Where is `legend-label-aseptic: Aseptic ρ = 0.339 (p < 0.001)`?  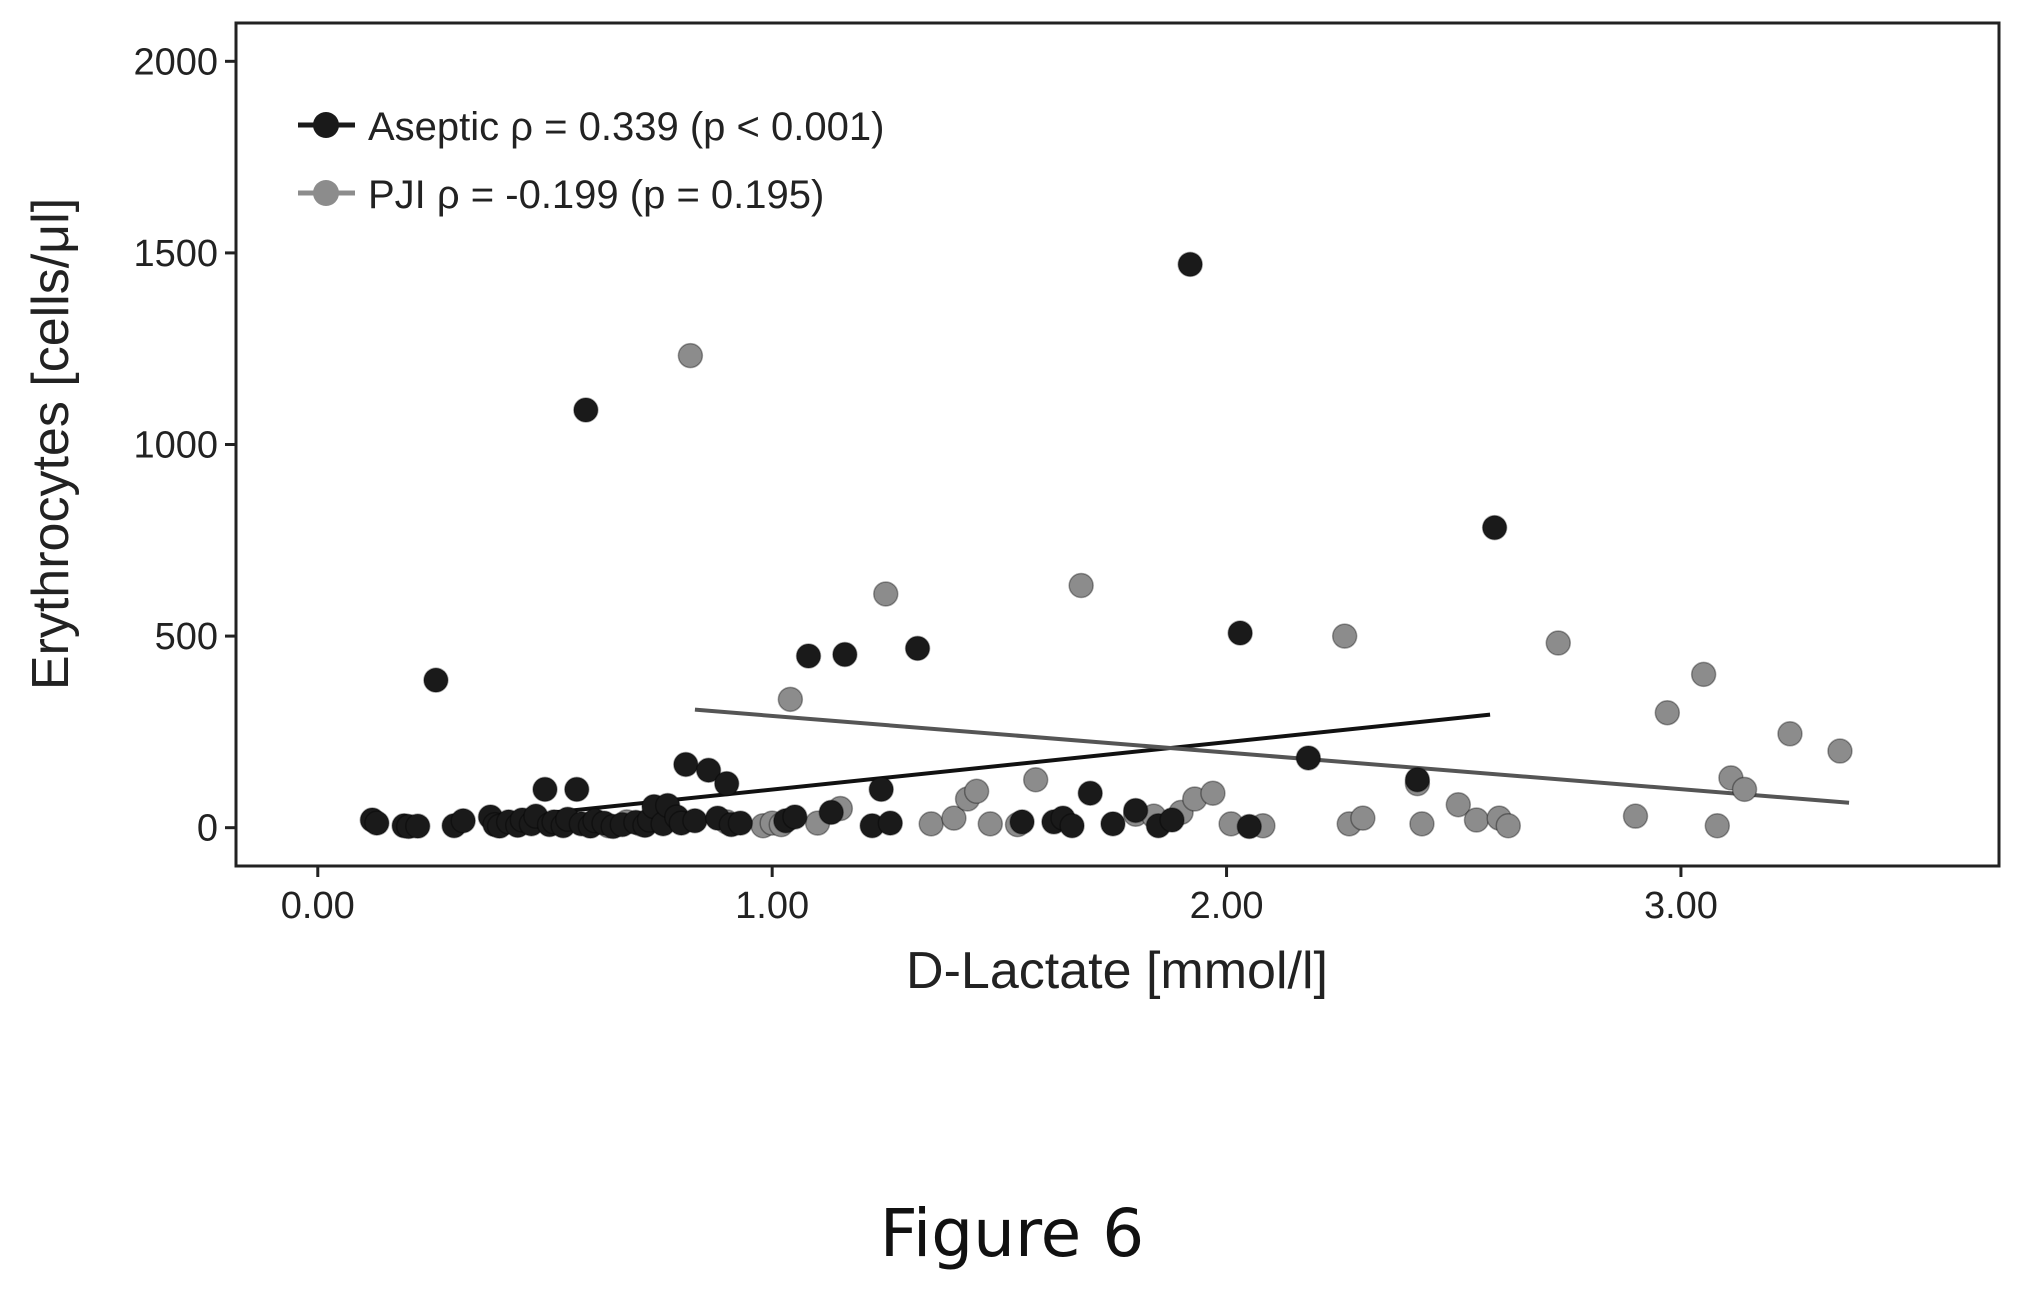
legend-label-aseptic: Aseptic ρ = 0.339 (p < 0.001) is located at coordinates (626, 127).